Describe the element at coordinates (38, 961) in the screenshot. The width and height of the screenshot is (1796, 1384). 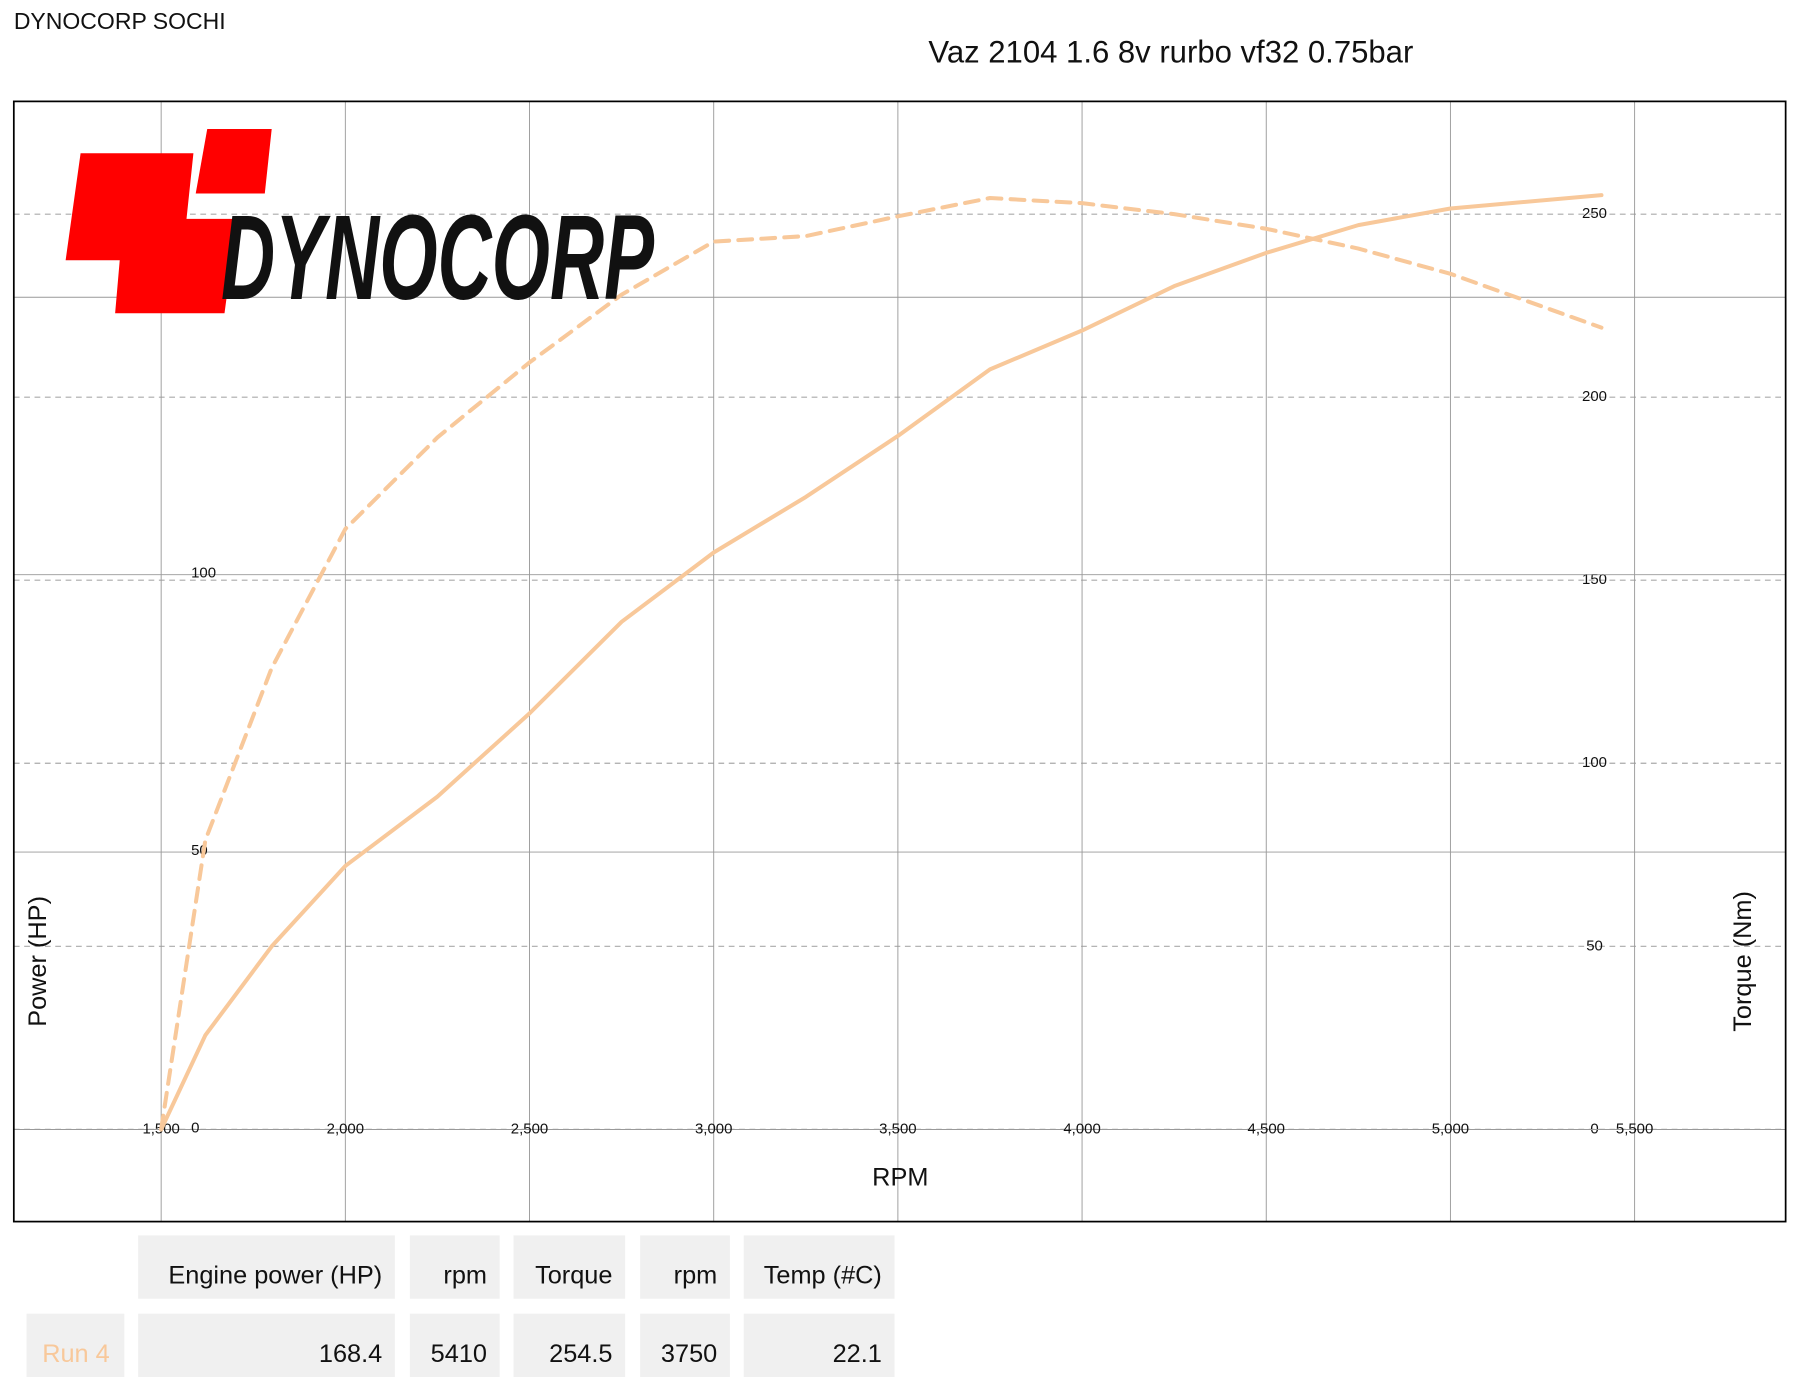
I see `y-axis-label: Power (HP)` at that location.